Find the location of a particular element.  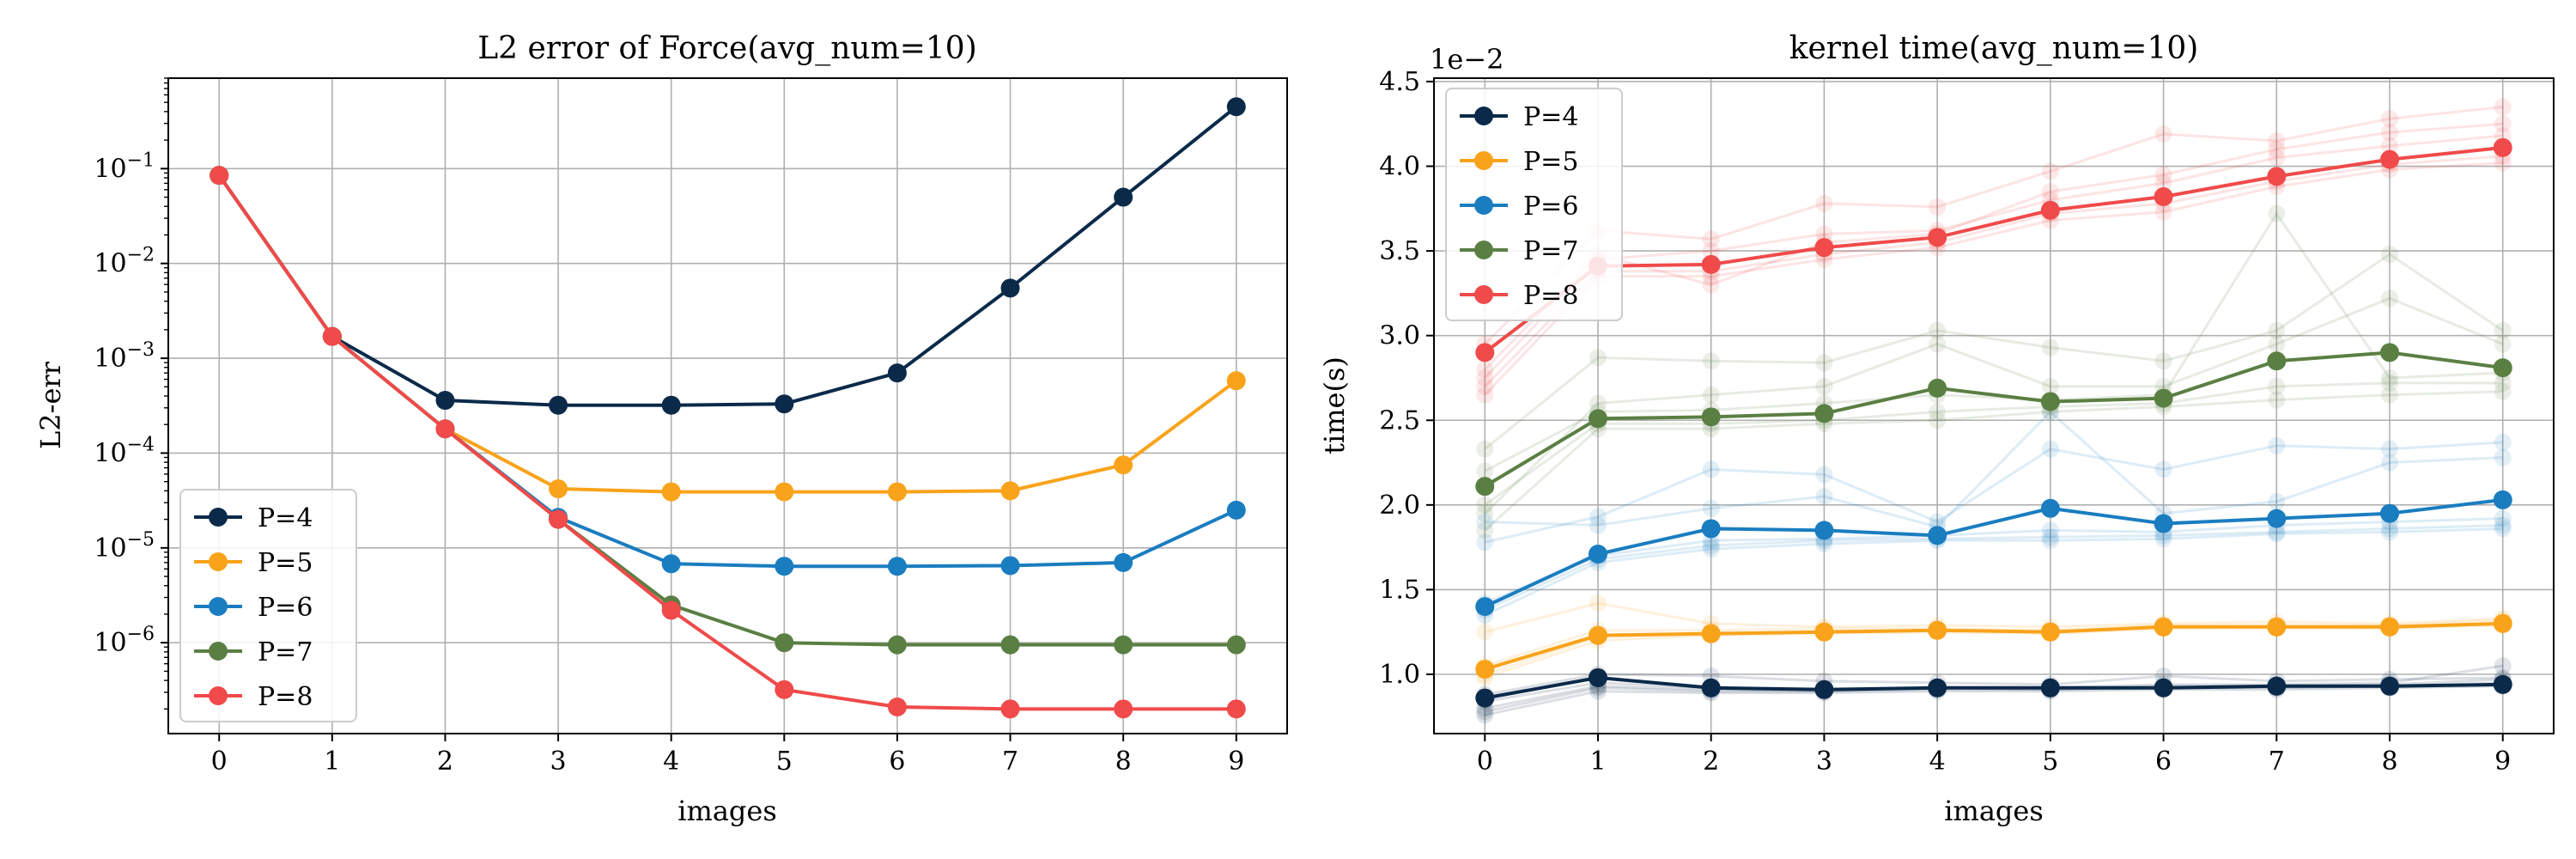

x-tick-label: 7 is located at coordinates (2277, 761).